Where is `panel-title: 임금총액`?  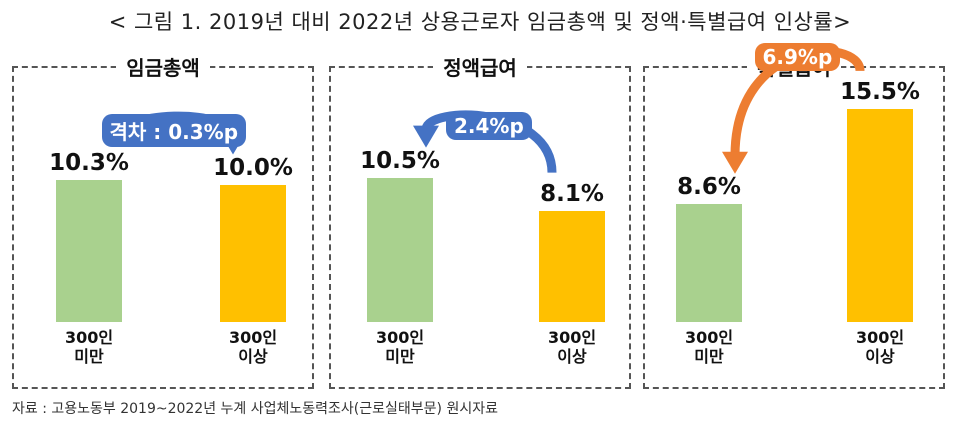
panel-title: 임금총액 is located at coordinates (163, 68).